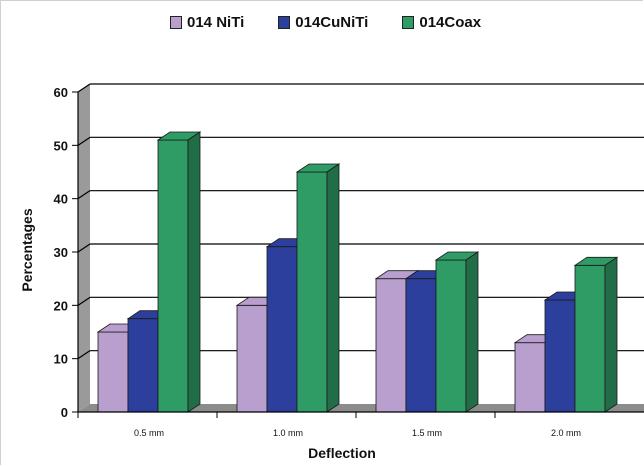 The width and height of the screenshot is (644, 466). I want to click on x-tick-label: 2.0 mm, so click(566, 433).